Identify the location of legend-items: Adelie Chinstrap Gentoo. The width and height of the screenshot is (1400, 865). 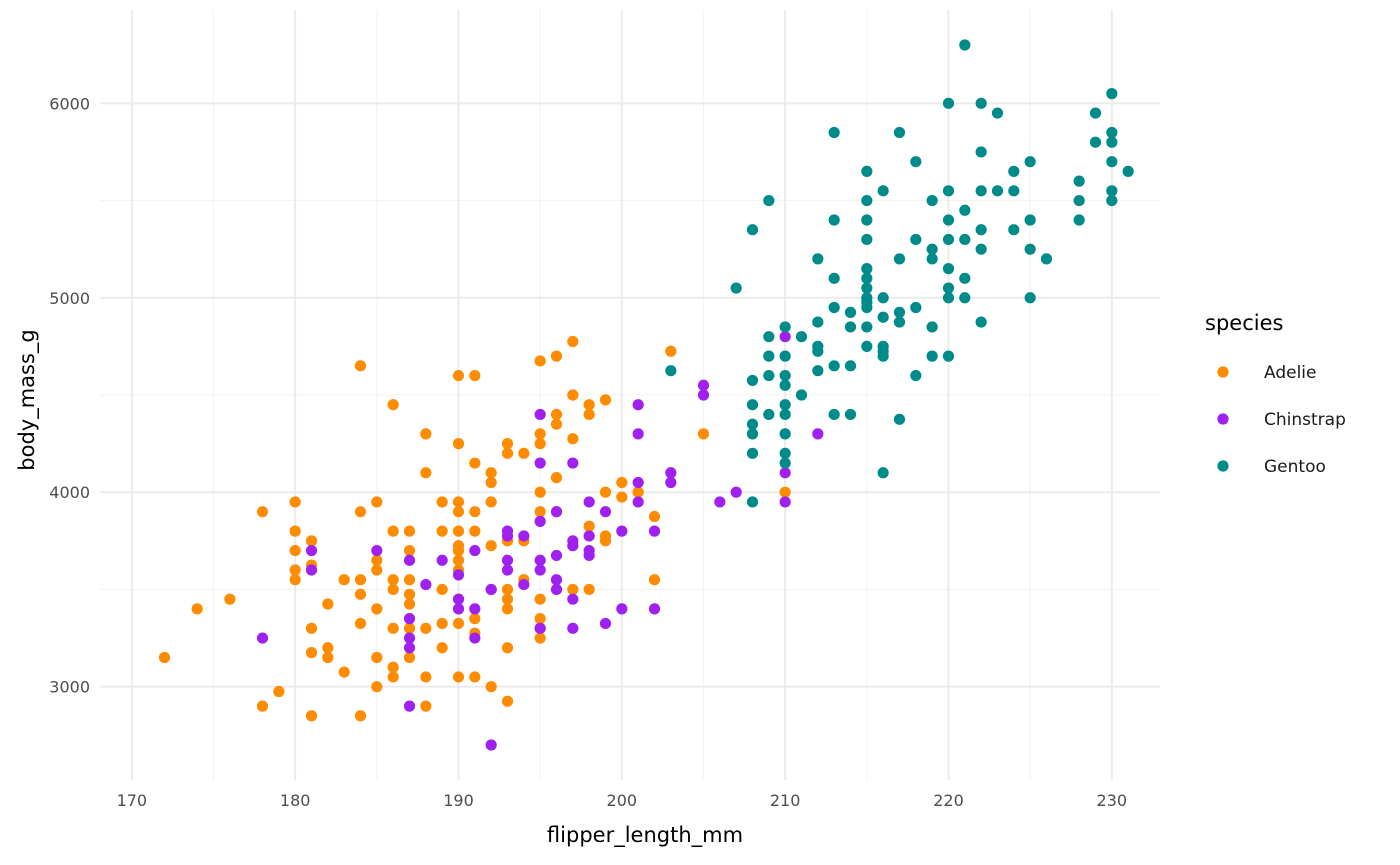
(1281, 420).